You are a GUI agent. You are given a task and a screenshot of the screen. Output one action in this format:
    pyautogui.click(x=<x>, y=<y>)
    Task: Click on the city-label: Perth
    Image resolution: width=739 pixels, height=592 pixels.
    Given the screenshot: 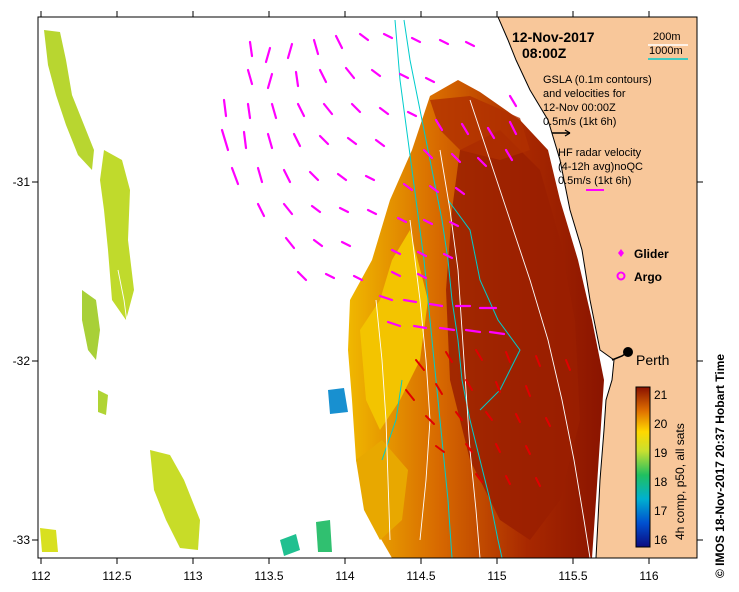 What is the action you would take?
    pyautogui.click(x=652, y=360)
    